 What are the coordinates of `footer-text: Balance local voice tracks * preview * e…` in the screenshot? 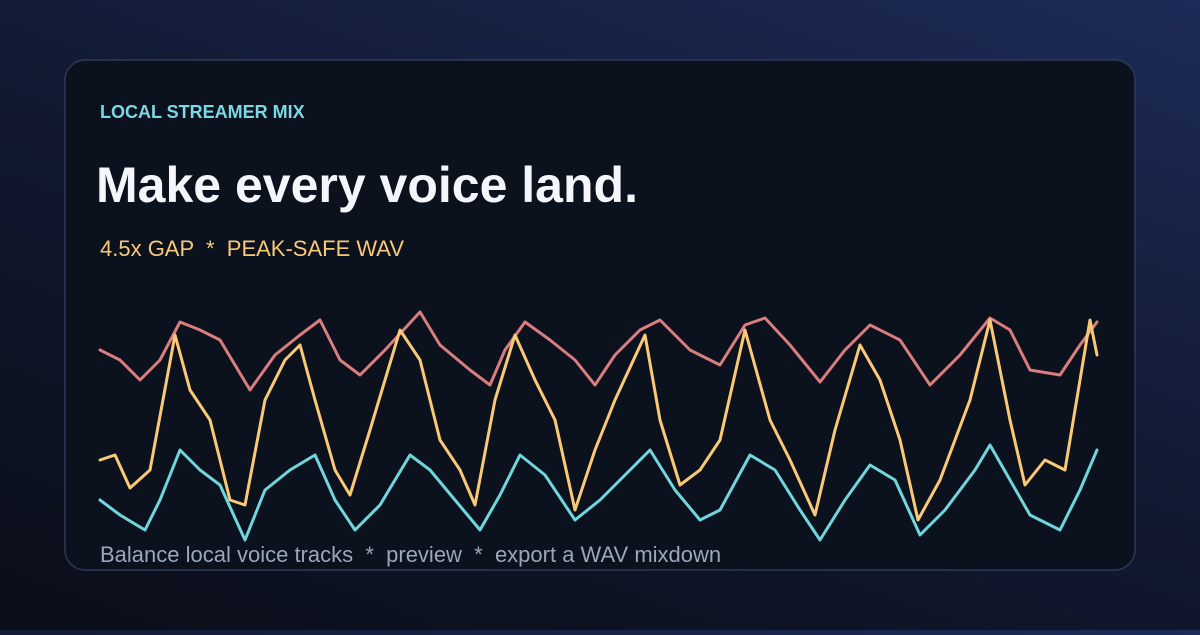 It's located at (410, 554).